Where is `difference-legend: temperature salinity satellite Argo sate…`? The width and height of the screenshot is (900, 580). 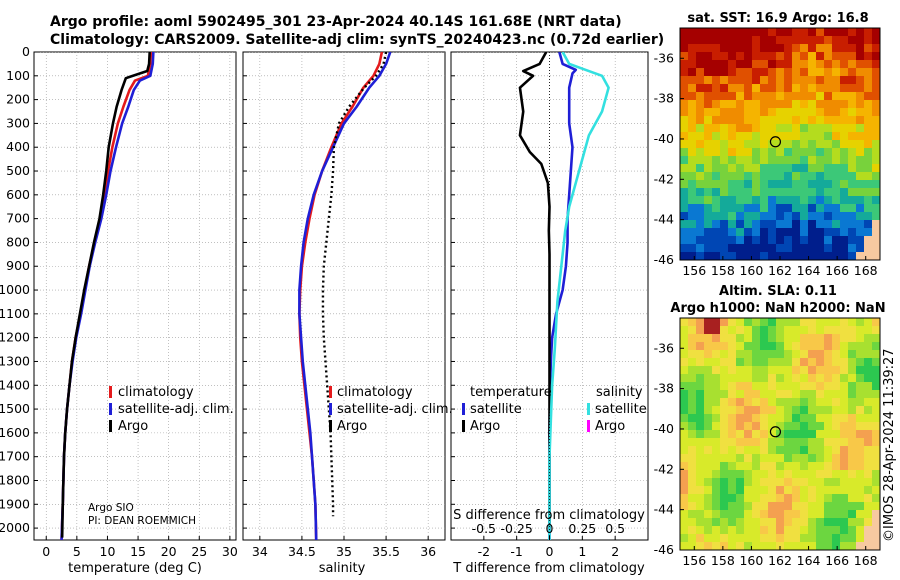
difference-legend: temperature salinity satellite Argo sate… is located at coordinates (554, 409).